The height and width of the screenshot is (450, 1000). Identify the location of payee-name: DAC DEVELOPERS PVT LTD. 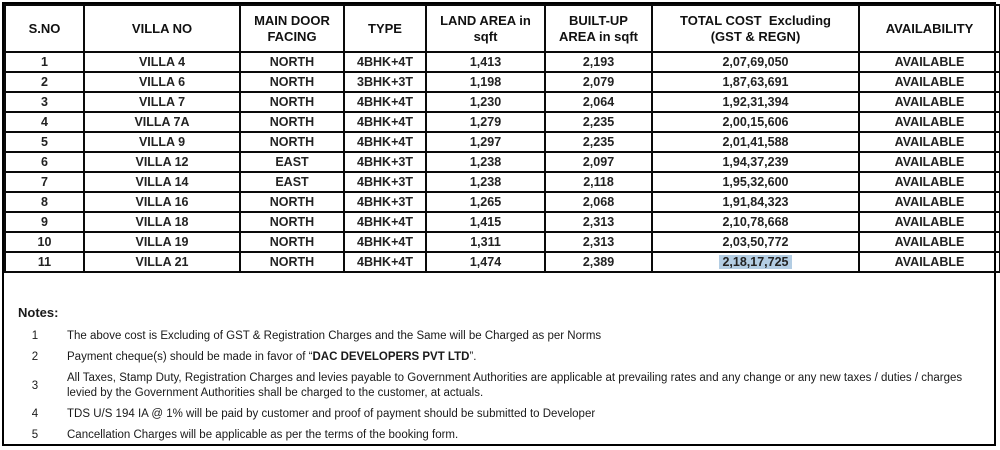
(391, 357).